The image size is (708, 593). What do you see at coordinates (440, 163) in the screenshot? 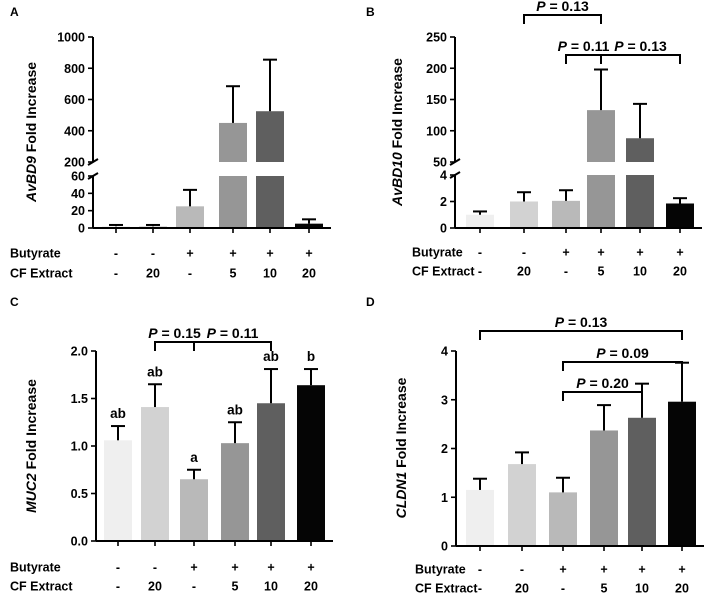
I see `y-tick-label: 50` at bounding box center [440, 163].